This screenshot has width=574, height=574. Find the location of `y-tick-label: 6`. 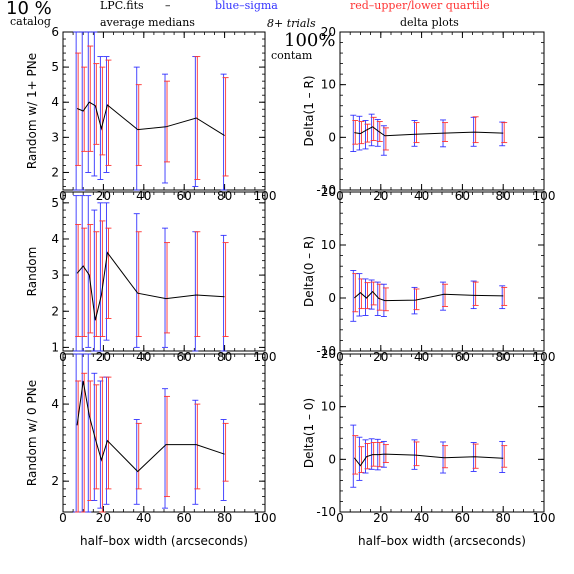

y-tick-label: 6 is located at coordinates (55, 32).